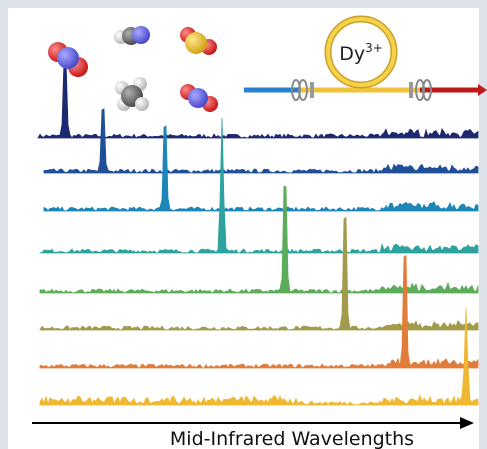  I want to click on molecule-no2-b, so click(199, 98).